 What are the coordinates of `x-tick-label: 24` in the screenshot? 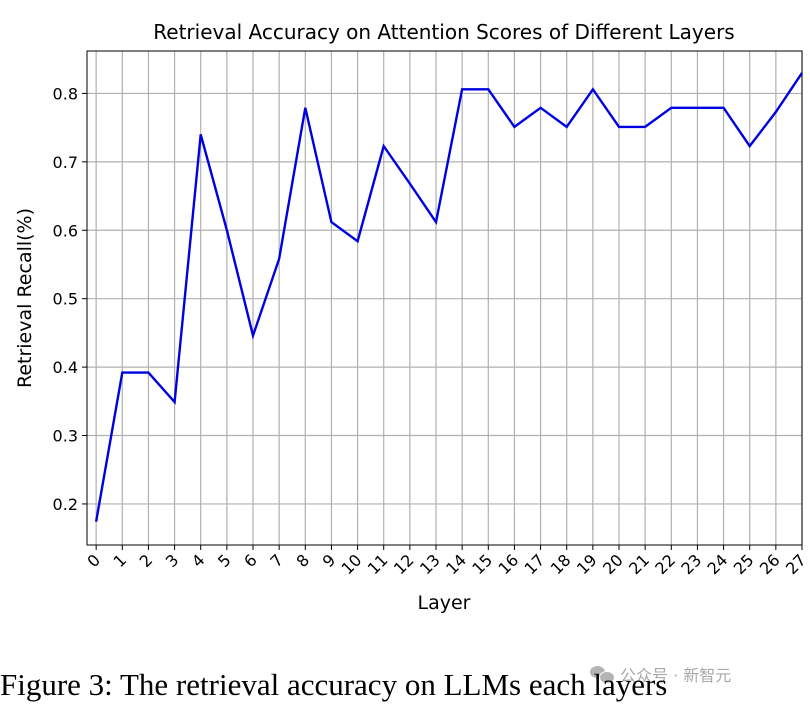 It's located at (718, 564).